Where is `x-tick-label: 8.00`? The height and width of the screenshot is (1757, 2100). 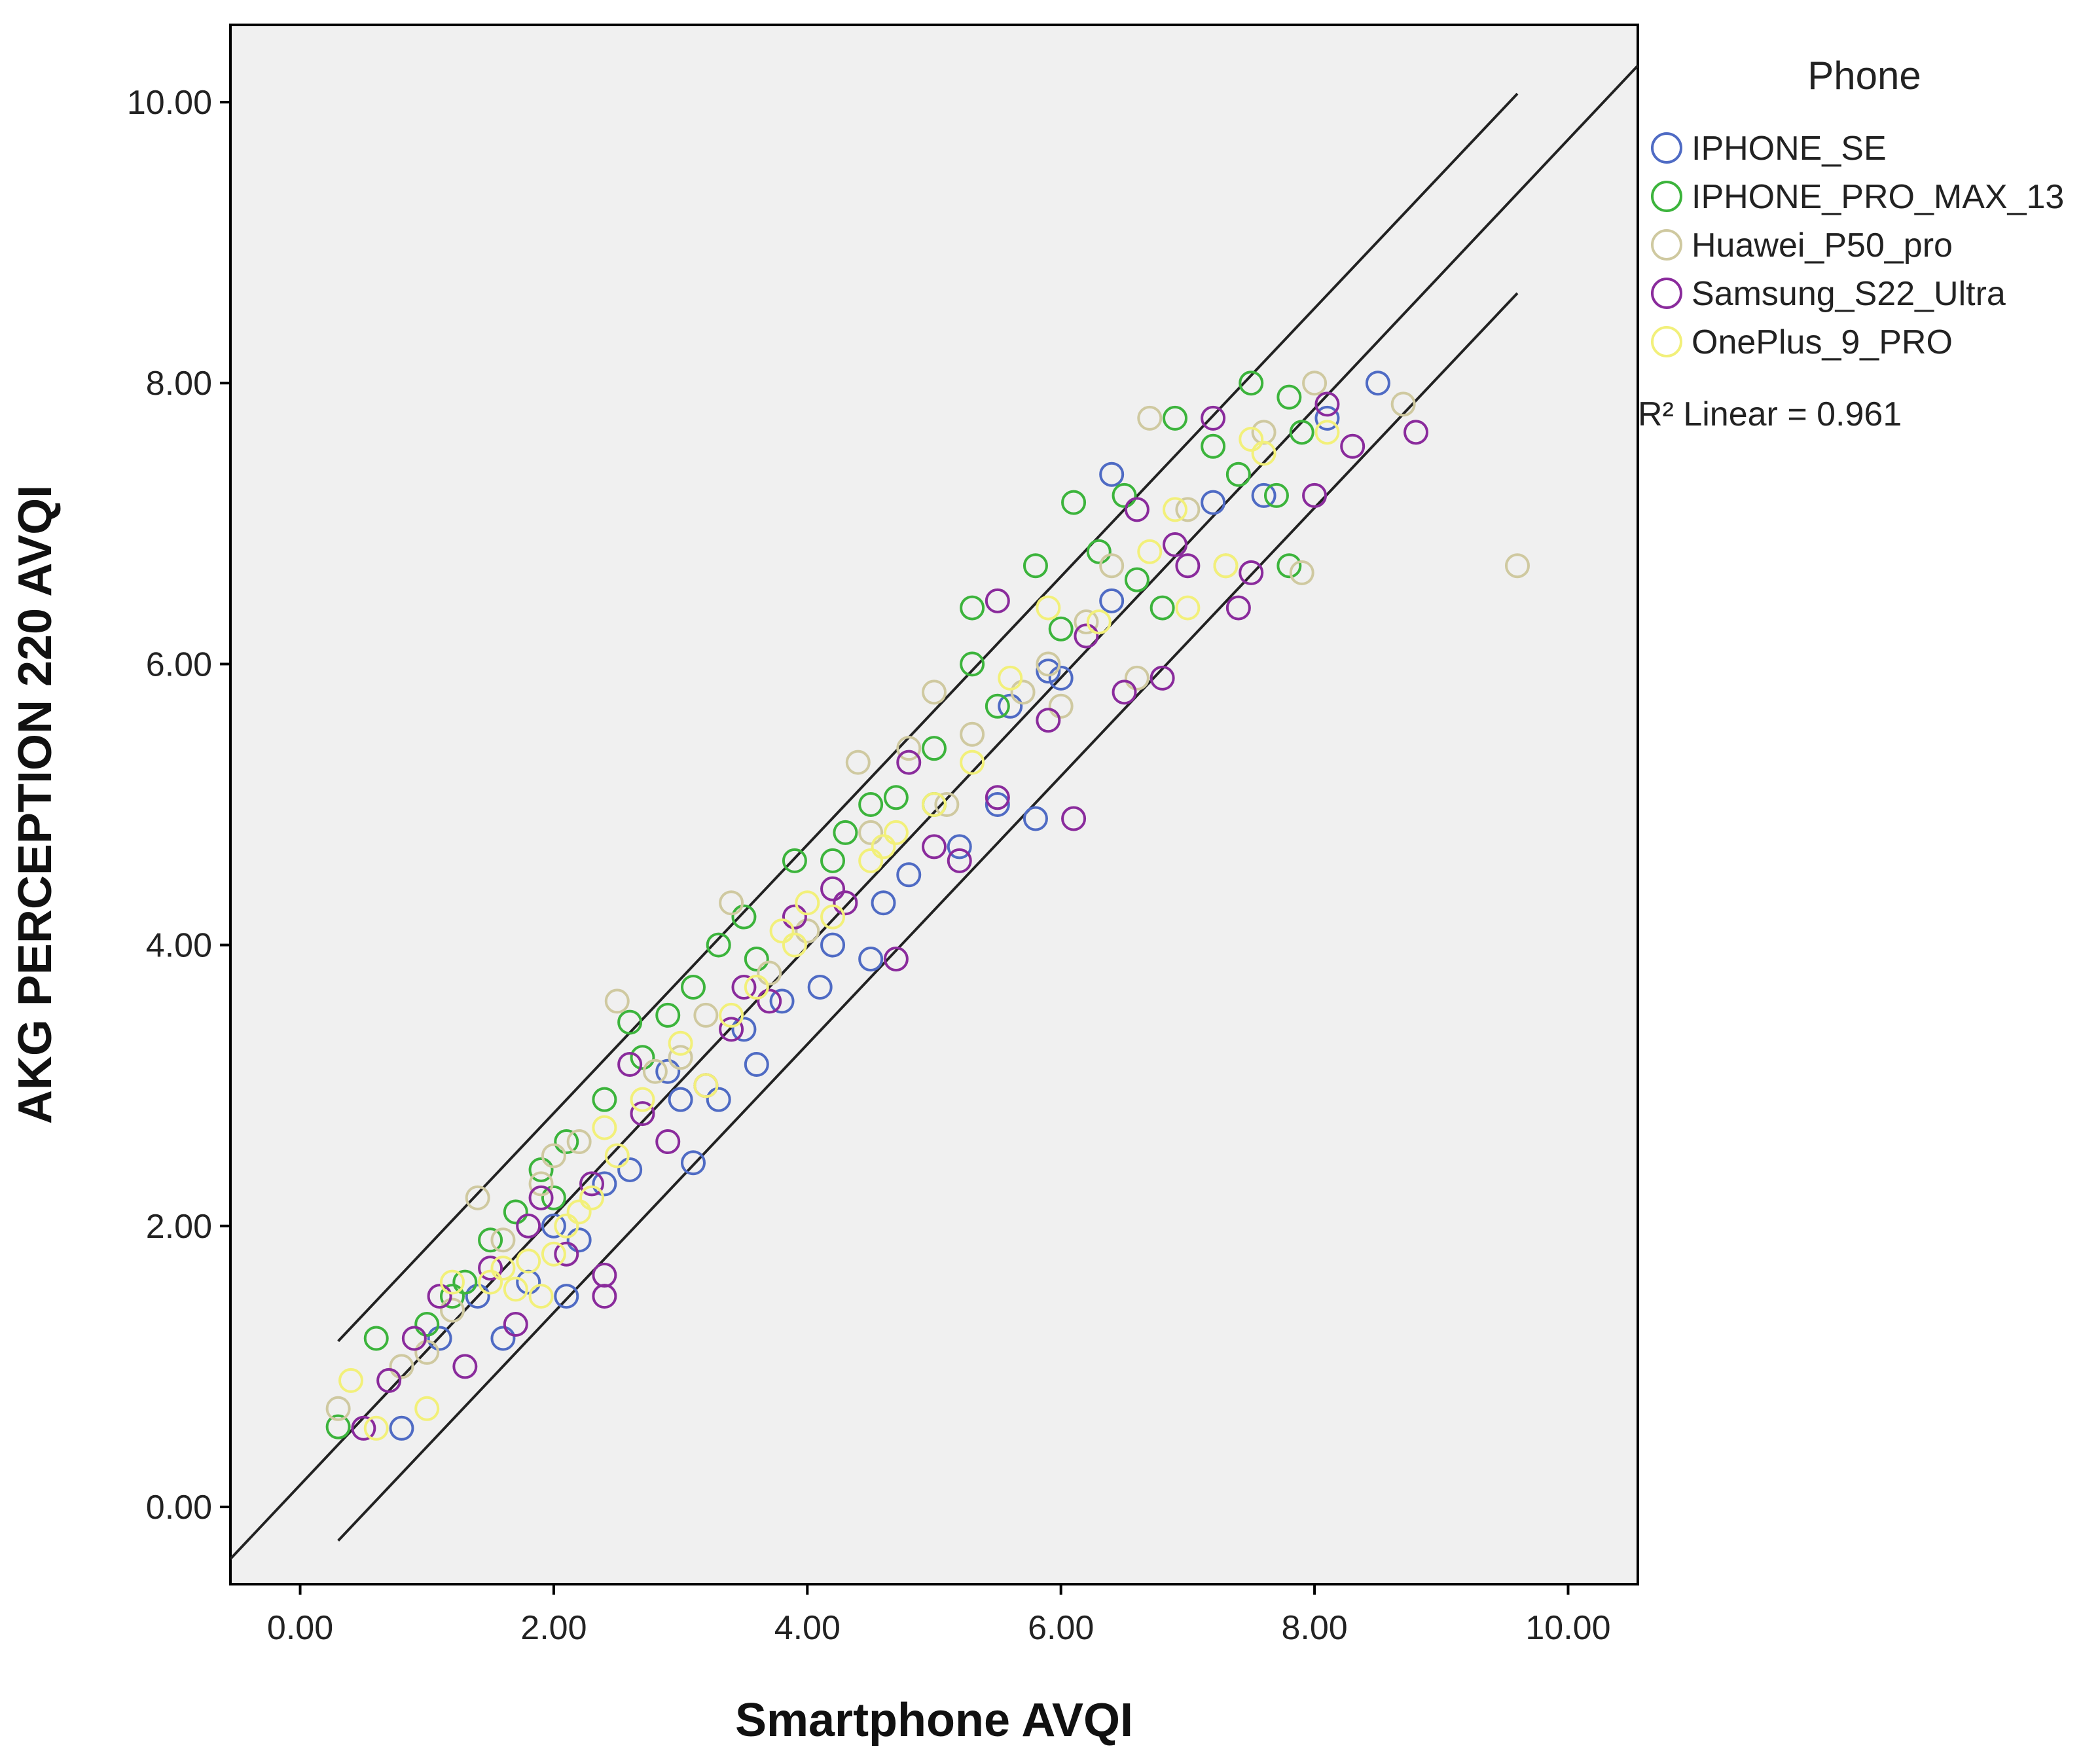
x-tick-label: 8.00 is located at coordinates (1314, 1628).